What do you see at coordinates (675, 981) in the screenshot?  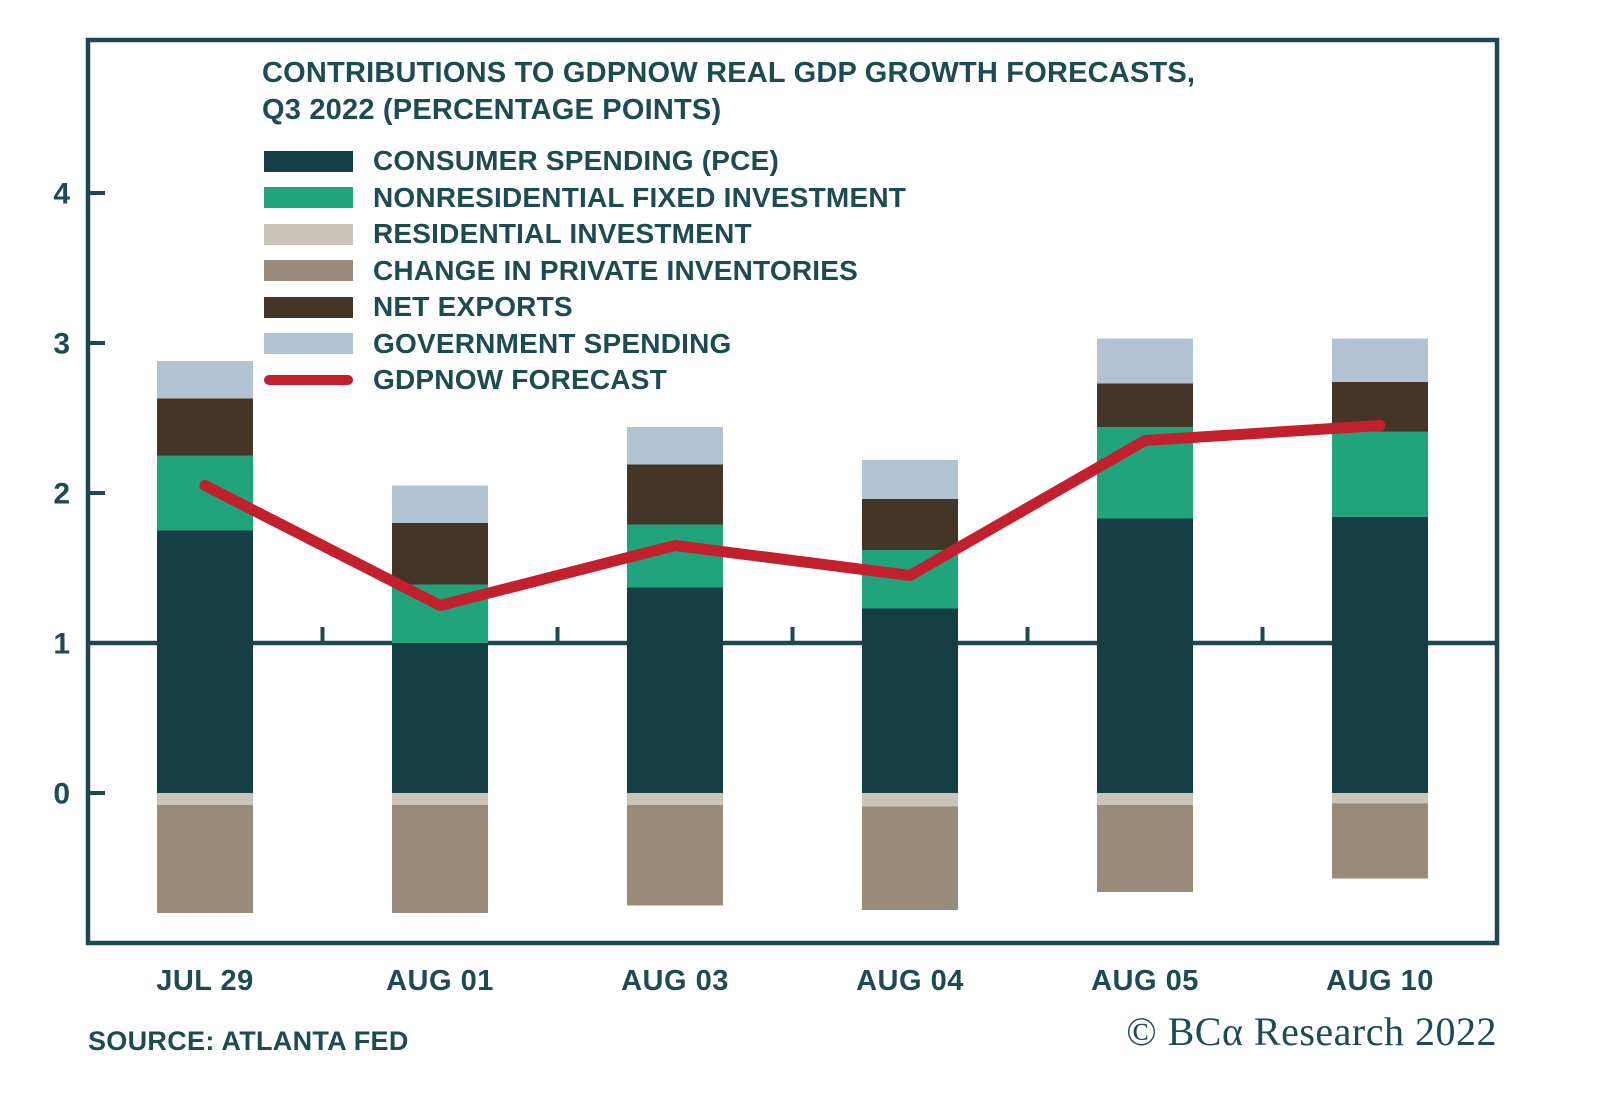 I see `x-axis-label: AUG 03` at bounding box center [675, 981].